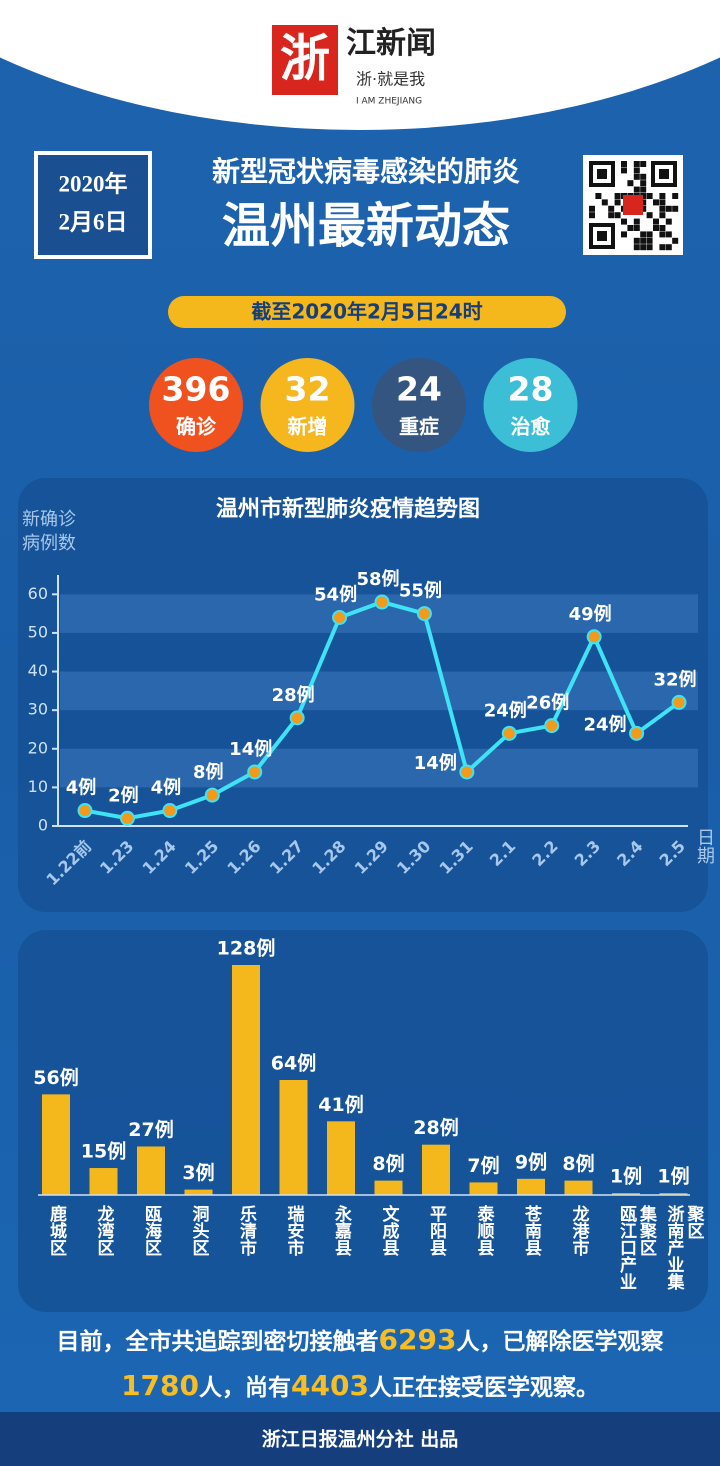 The image size is (720, 1466). What do you see at coordinates (335, 594) in the screenshot?
I see `value-label: 54例` at bounding box center [335, 594].